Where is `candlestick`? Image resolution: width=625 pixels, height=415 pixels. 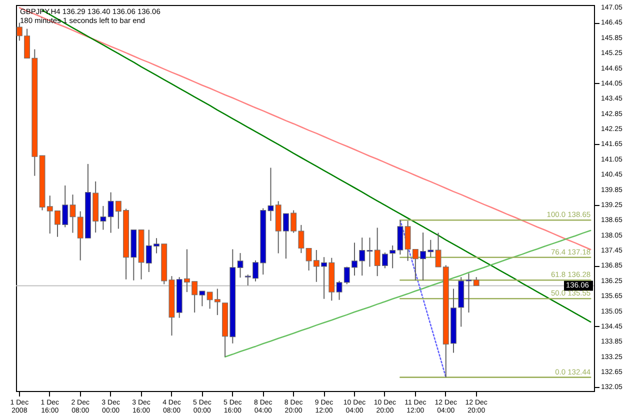 candlestick is located at coordinates (240, 265).